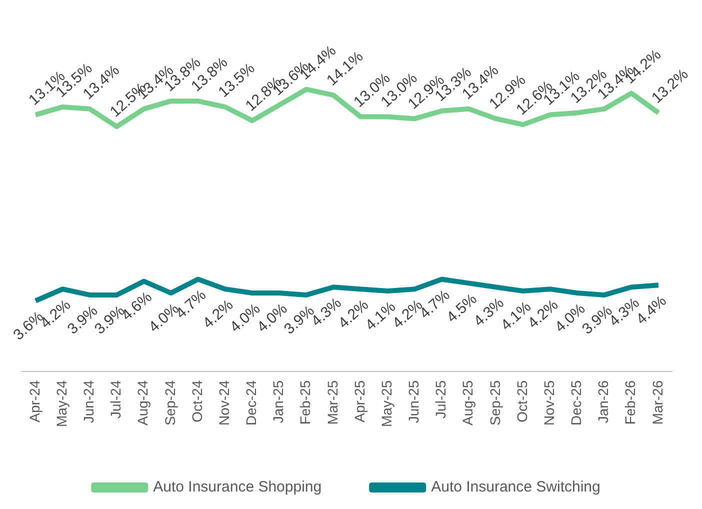  What do you see at coordinates (576, 403) in the screenshot?
I see `x-tick-label: Dec-25` at bounding box center [576, 403].